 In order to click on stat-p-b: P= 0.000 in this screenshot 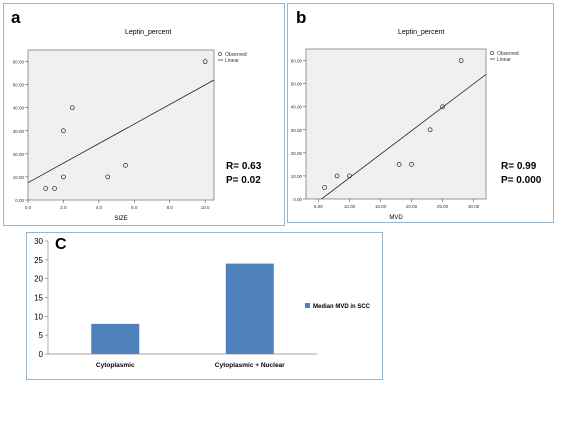, I will do `click(521, 180)`.